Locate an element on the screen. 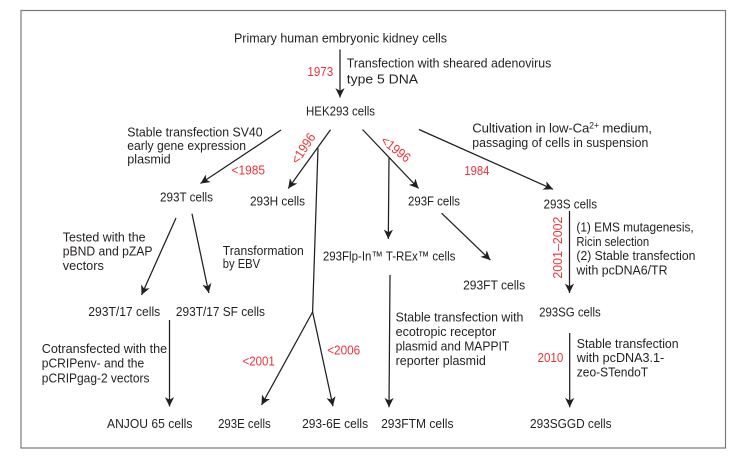  svg-text: plasmid and MAPPIT is located at coordinates (453, 346).